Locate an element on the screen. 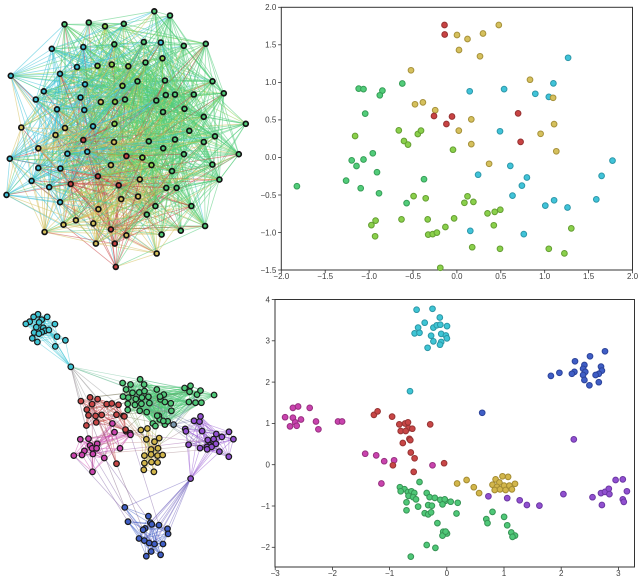  svg-text: −3 is located at coordinates (276, 573).